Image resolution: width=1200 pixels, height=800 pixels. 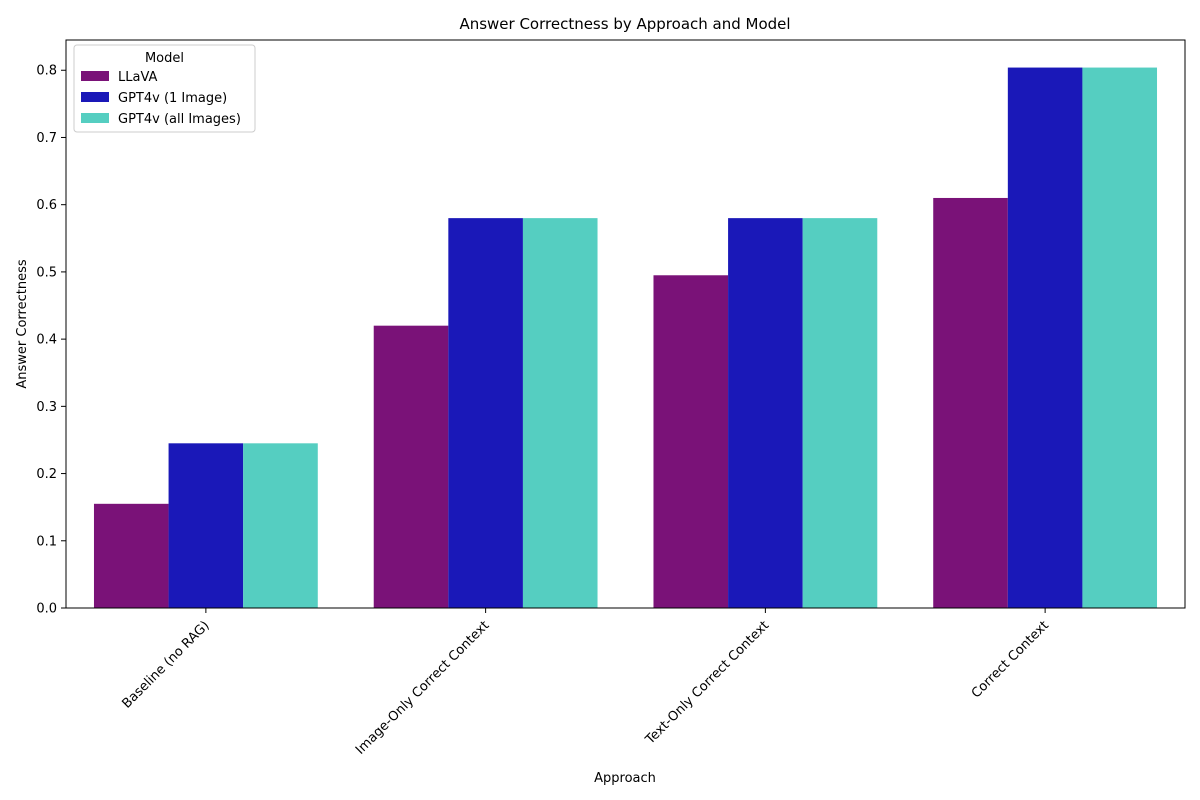 I want to click on bar-gpt4v-all-images--1, so click(x=560, y=413).